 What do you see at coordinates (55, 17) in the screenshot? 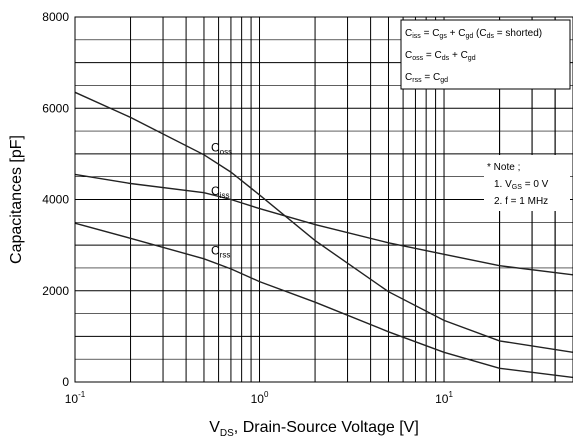
I see `y-tick-label: 8000` at bounding box center [55, 17].